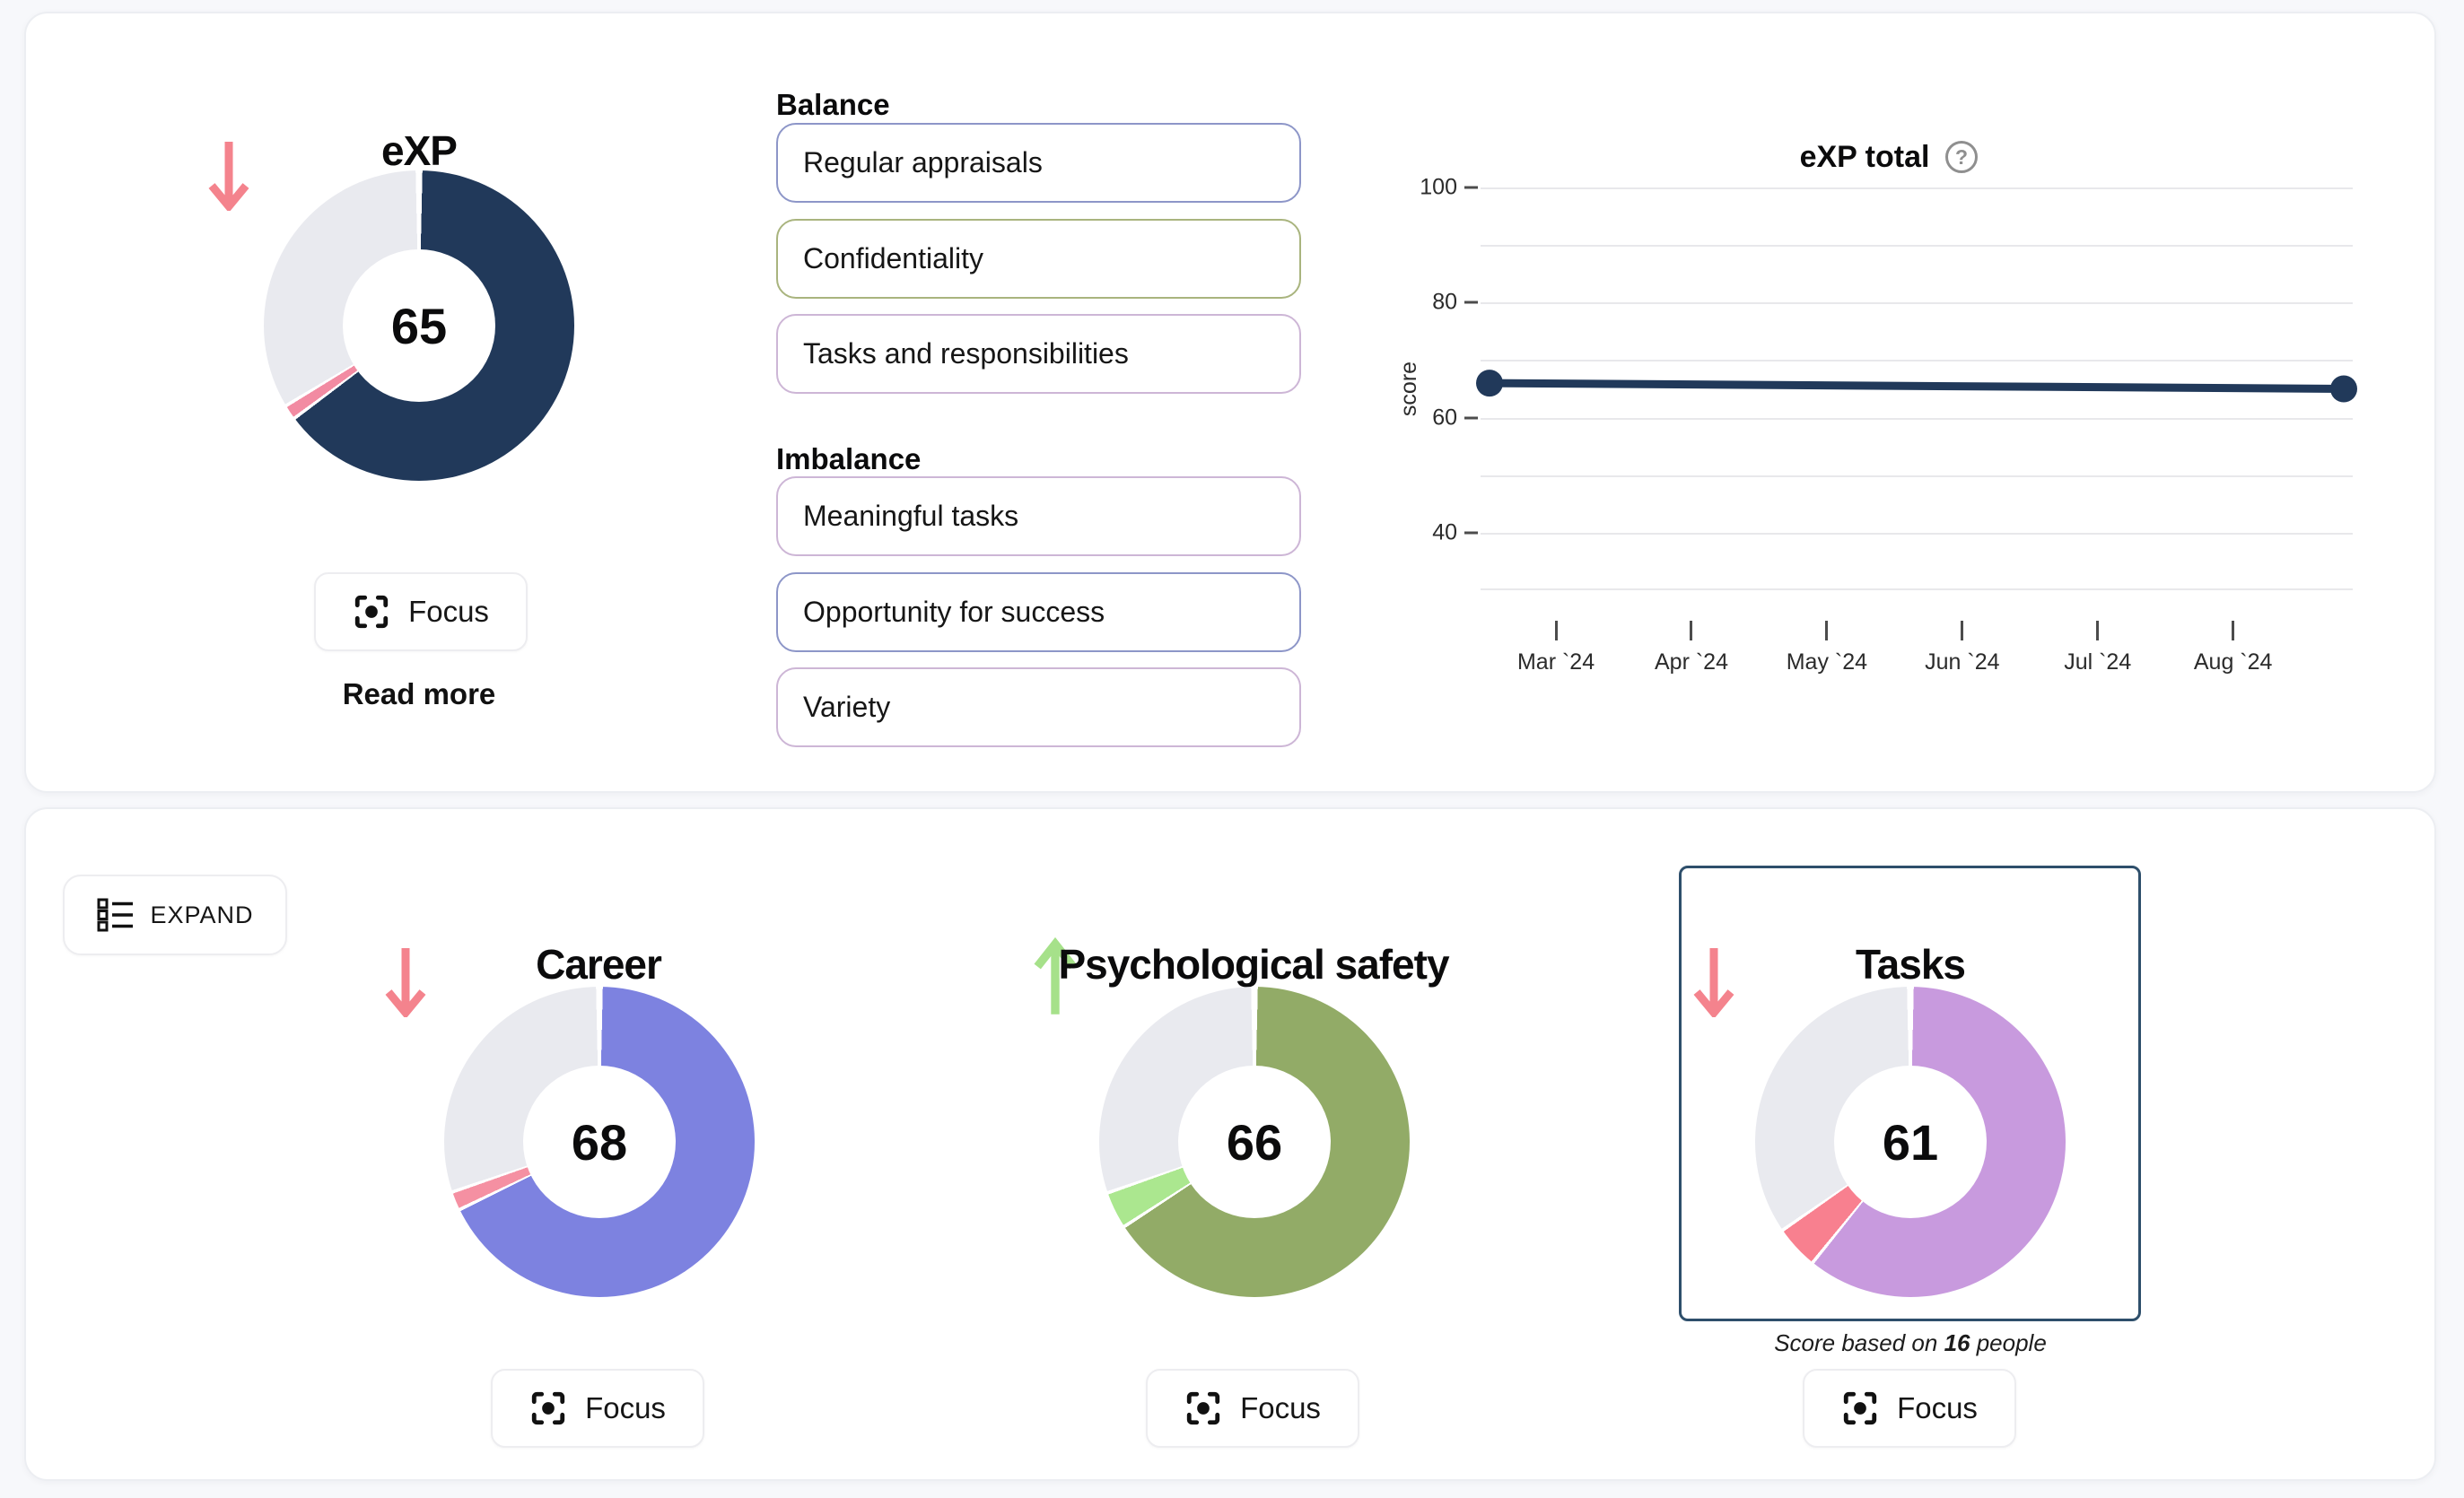 Image resolution: width=2464 pixels, height=1498 pixels. Describe the element at coordinates (1555, 662) in the screenshot. I see `x-tick-label: Mar `24` at that location.